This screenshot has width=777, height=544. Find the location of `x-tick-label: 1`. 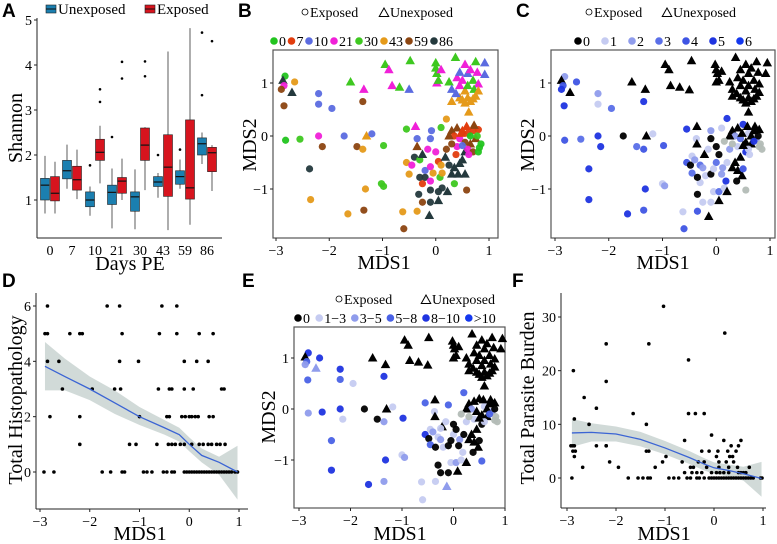

x-tick-label: 1 is located at coordinates (763, 521).